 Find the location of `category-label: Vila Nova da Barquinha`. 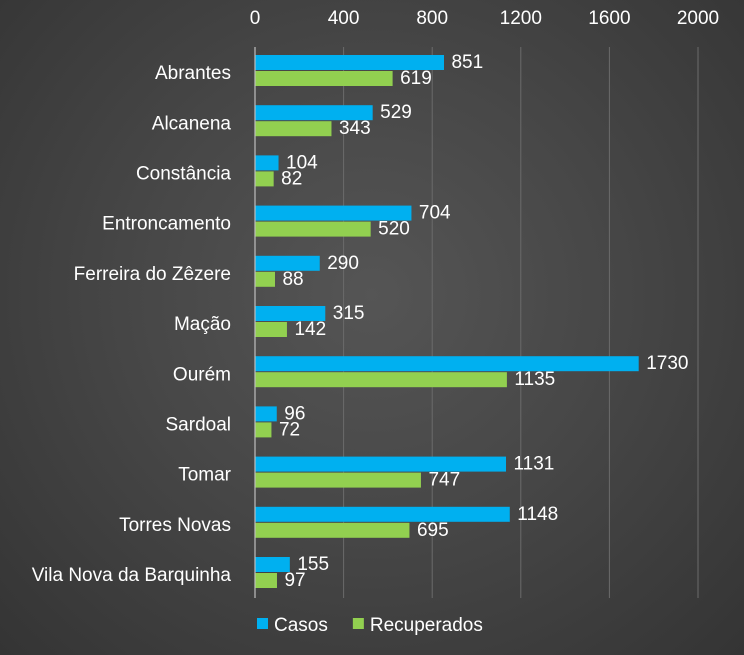

category-label: Vila Nova da Barquinha is located at coordinates (132, 575).